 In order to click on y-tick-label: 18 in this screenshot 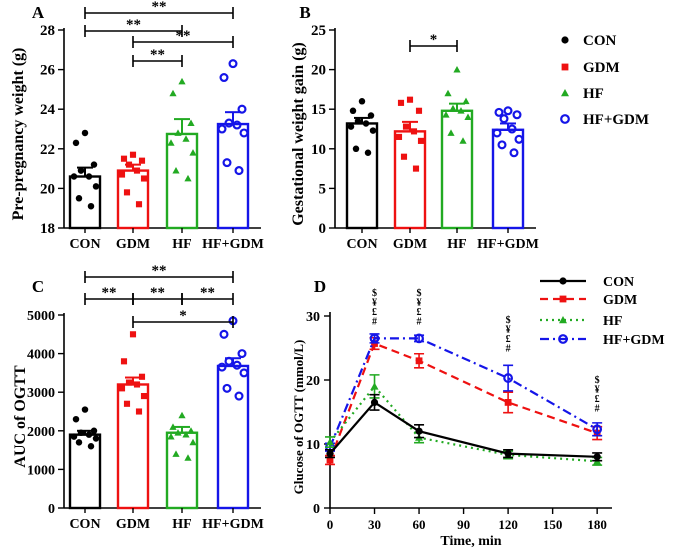, I will do `click(47, 229)`.